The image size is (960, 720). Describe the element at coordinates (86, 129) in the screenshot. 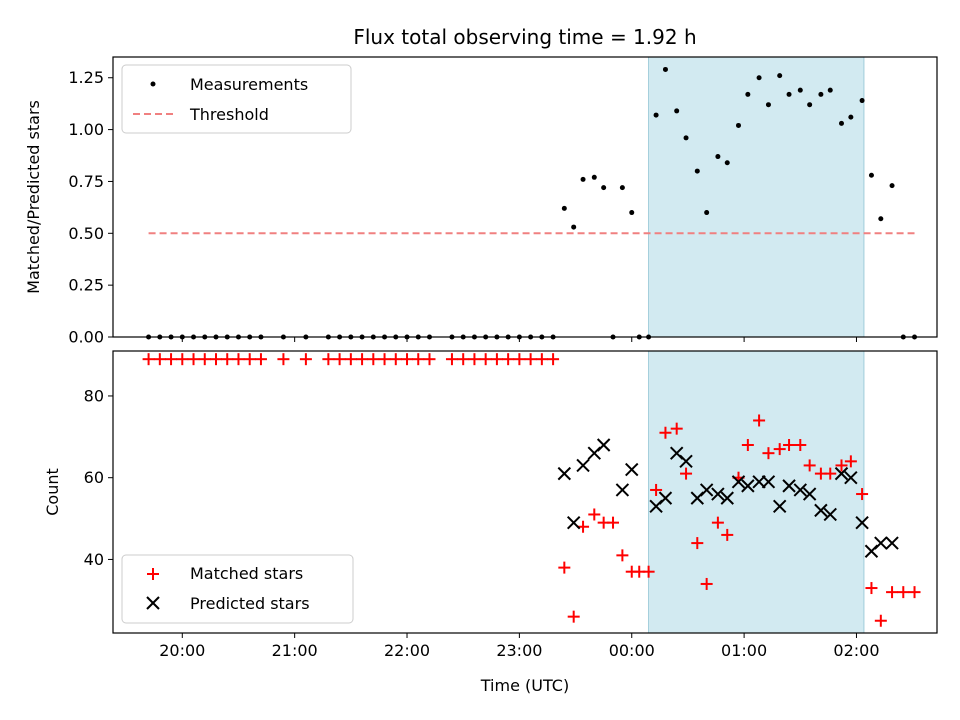

I see `y-tick-label: 1.00` at that location.